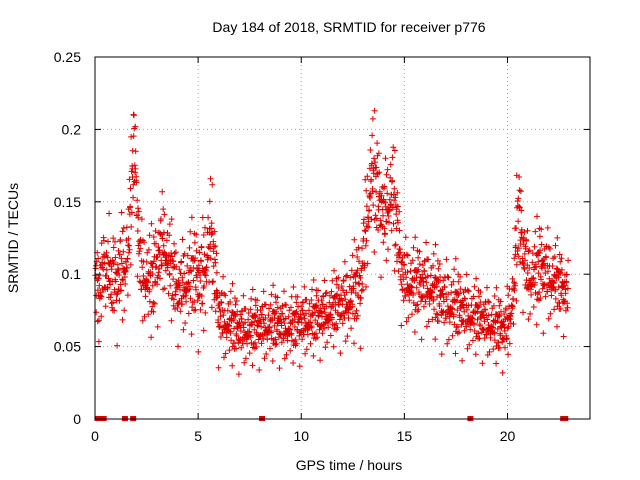 This screenshot has height=480, width=640. What do you see at coordinates (95, 436) in the screenshot?
I see `x-tick-label: 0` at bounding box center [95, 436].